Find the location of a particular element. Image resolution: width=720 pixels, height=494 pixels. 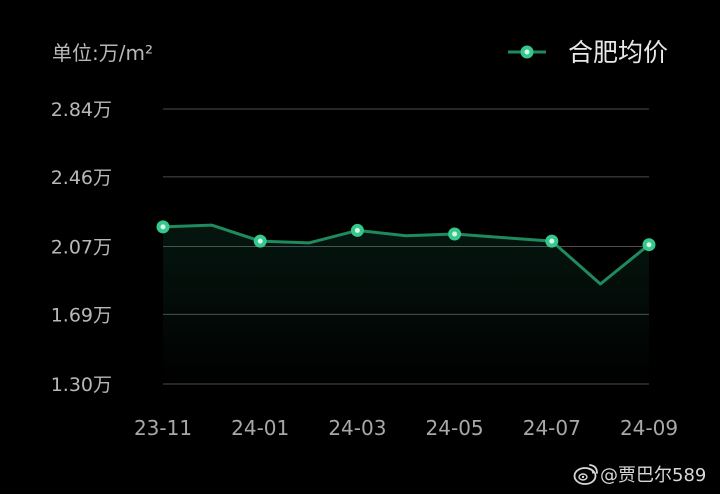

x-tick-label: 24-01 is located at coordinates (260, 428).